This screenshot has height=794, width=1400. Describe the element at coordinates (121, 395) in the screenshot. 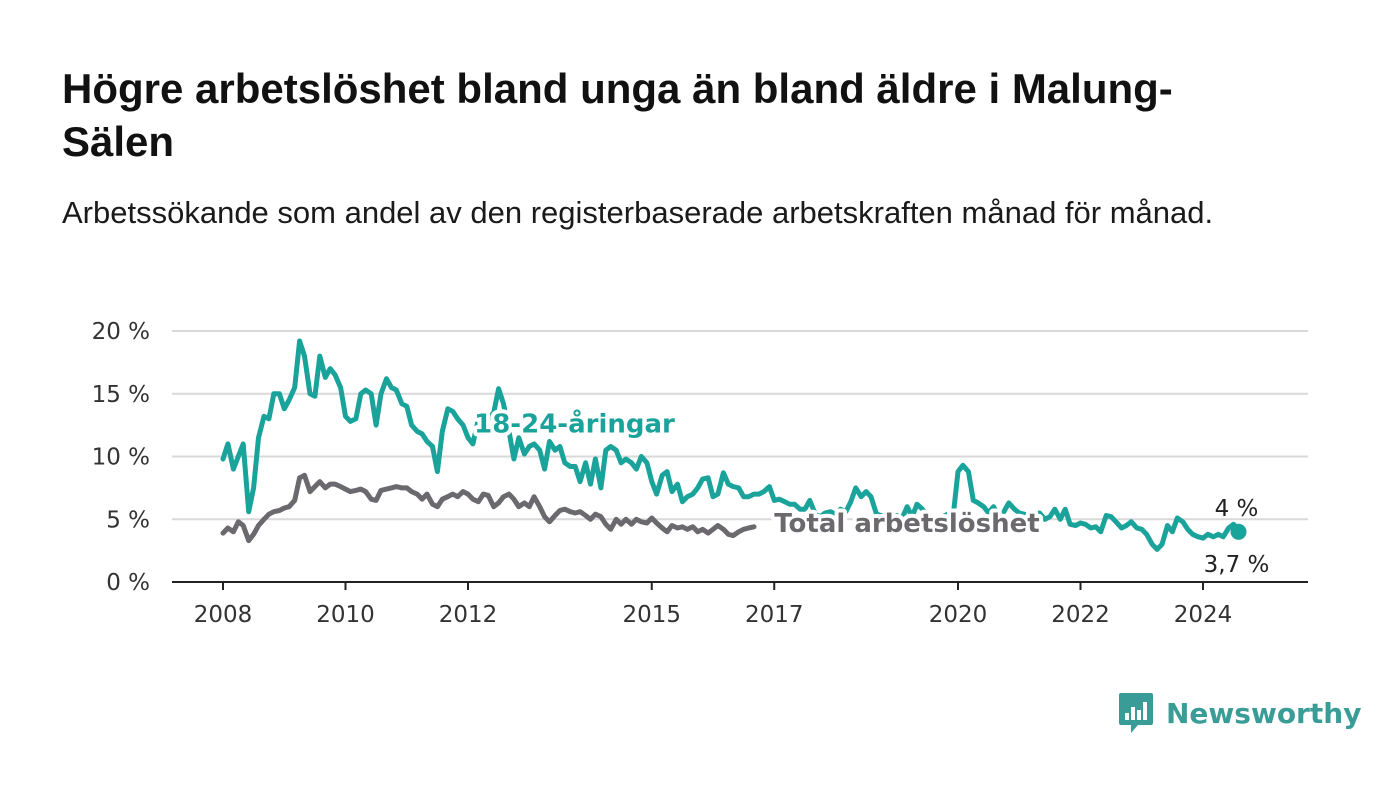

I see `y-tick-label: 15 %` at that location.